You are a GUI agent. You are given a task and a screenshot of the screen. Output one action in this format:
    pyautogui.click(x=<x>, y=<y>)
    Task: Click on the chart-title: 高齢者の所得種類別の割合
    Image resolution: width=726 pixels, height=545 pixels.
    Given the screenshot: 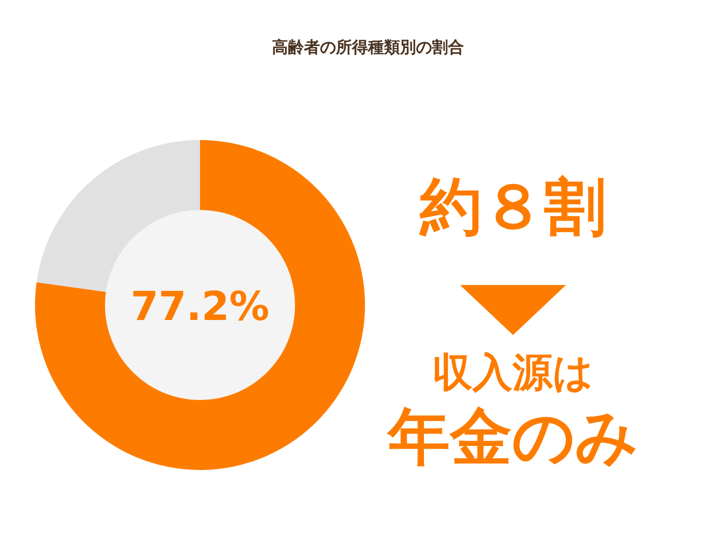 What is the action you would take?
    pyautogui.click(x=368, y=47)
    